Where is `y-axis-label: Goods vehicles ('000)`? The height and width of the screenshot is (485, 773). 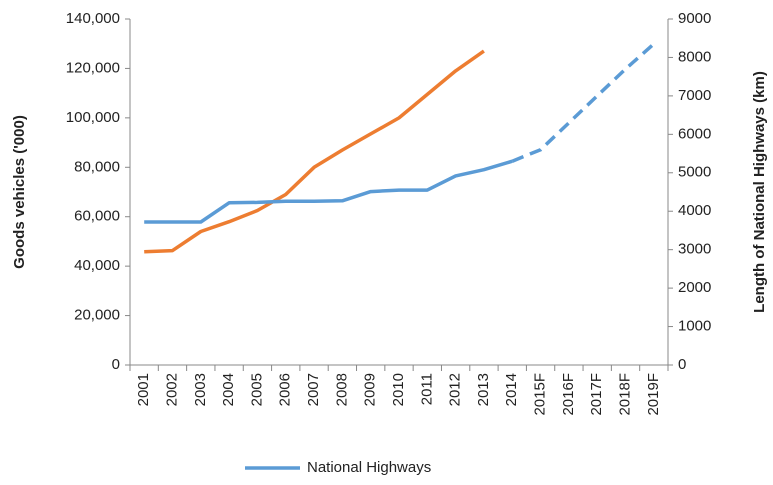 y-axis-label: Goods vehicles ('000) is located at coordinates (19, 192).